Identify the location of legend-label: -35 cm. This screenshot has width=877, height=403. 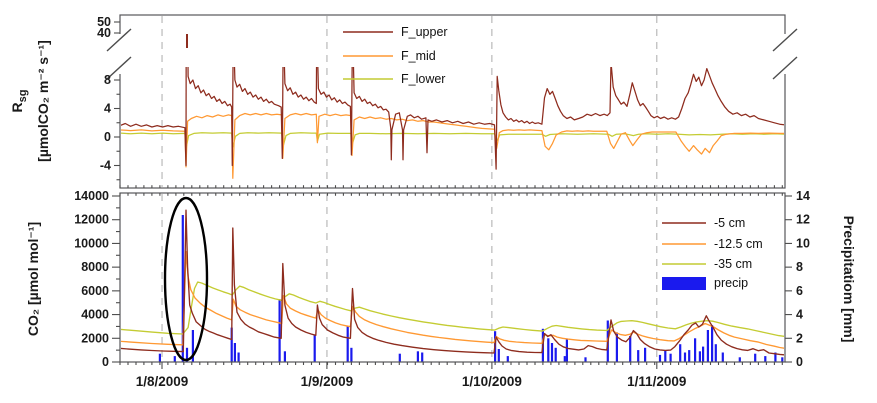
(733, 264).